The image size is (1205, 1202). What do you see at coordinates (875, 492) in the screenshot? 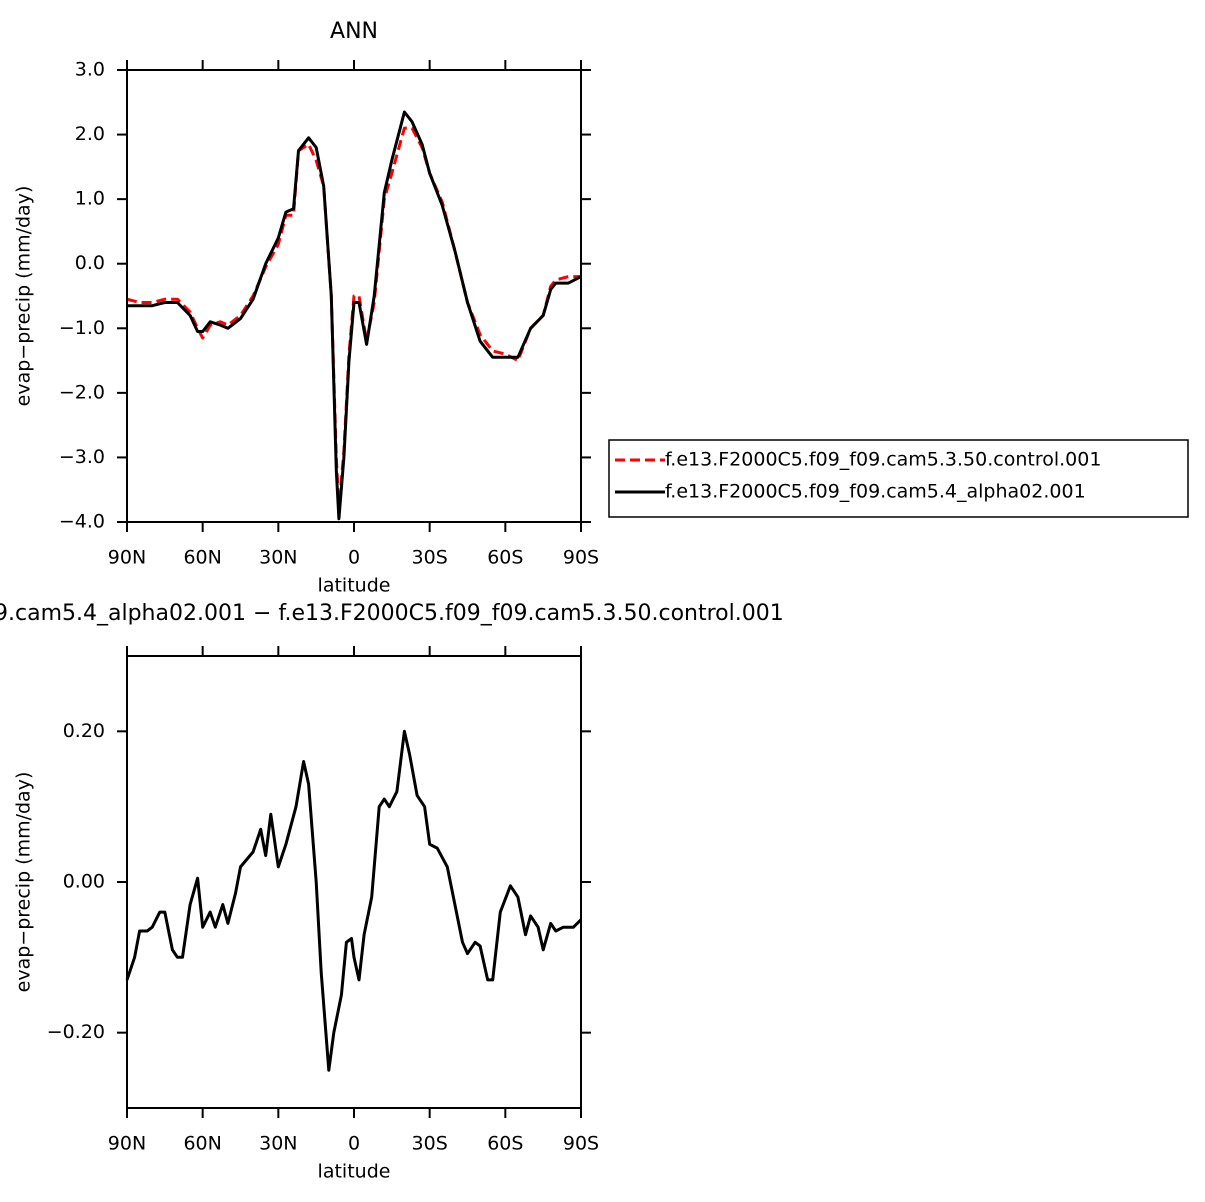
I see `legend-label: f.e13.F2000C5.f09_f09.cam5.4_alpha02.001` at bounding box center [875, 492].